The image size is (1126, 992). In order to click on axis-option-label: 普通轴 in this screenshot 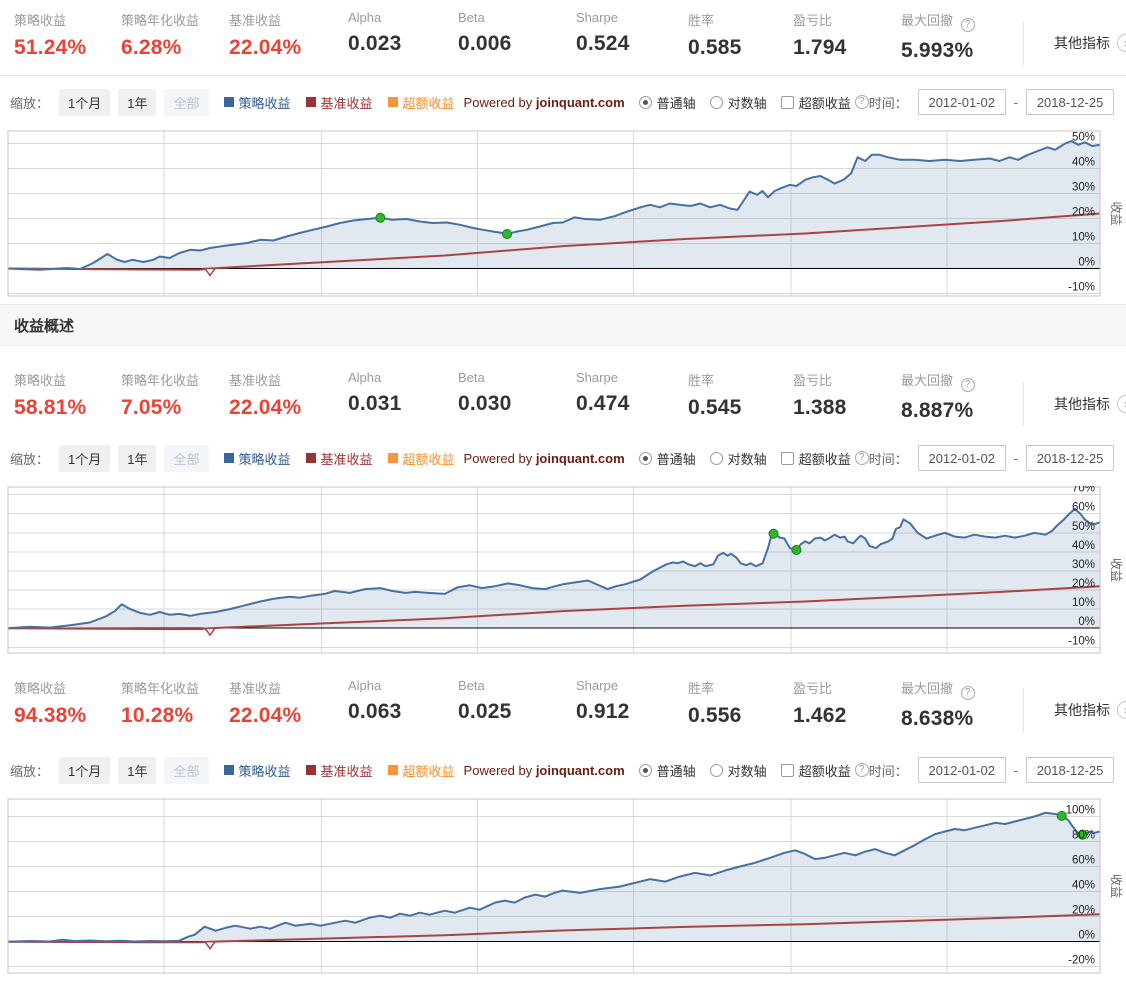, I will do `click(676, 103)`.